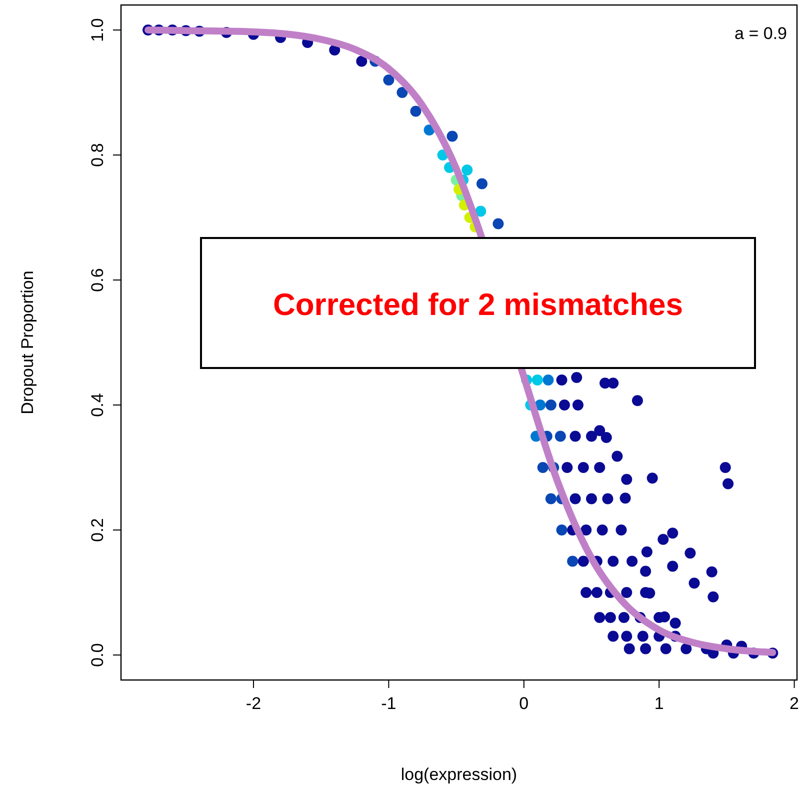 The image size is (810, 790). What do you see at coordinates (97, 530) in the screenshot?
I see `y-tick-label: 0.2` at bounding box center [97, 530].